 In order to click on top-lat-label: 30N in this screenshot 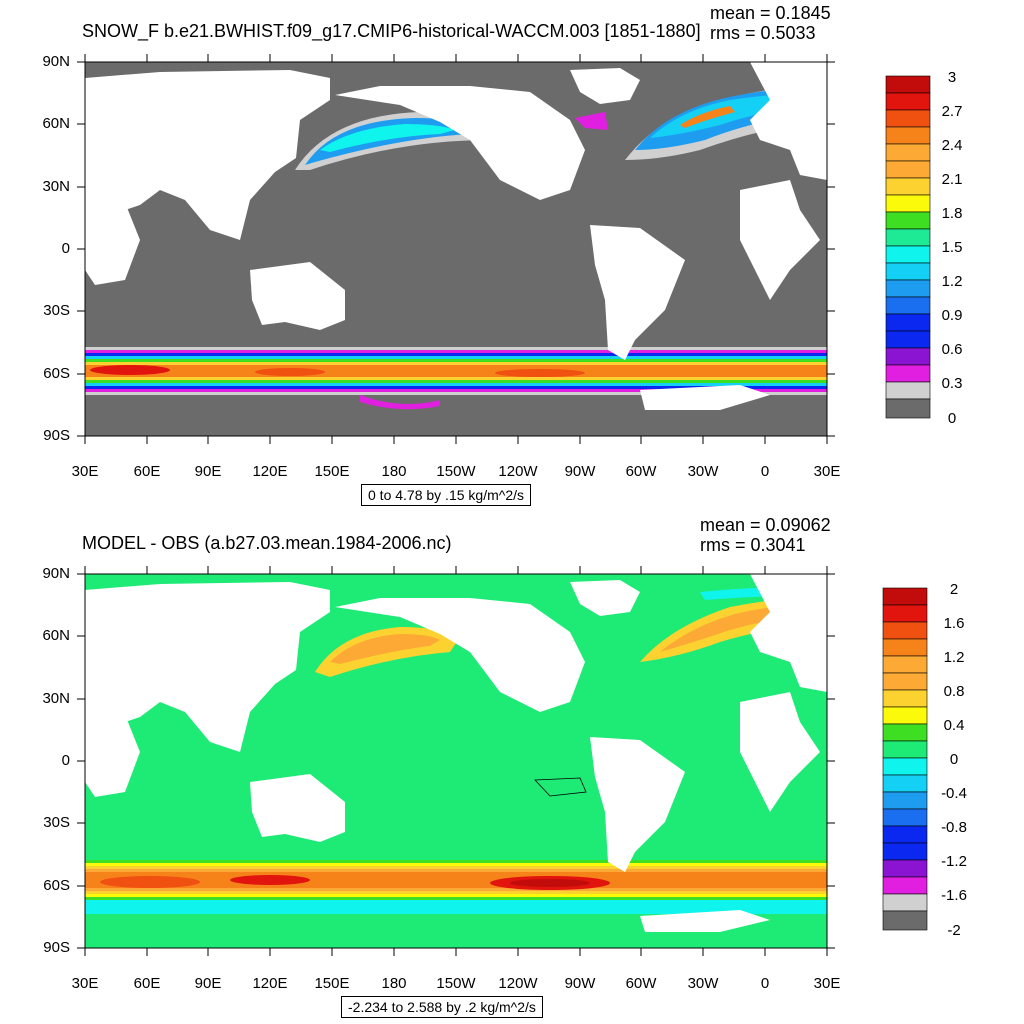, I will do `click(56, 186)`.